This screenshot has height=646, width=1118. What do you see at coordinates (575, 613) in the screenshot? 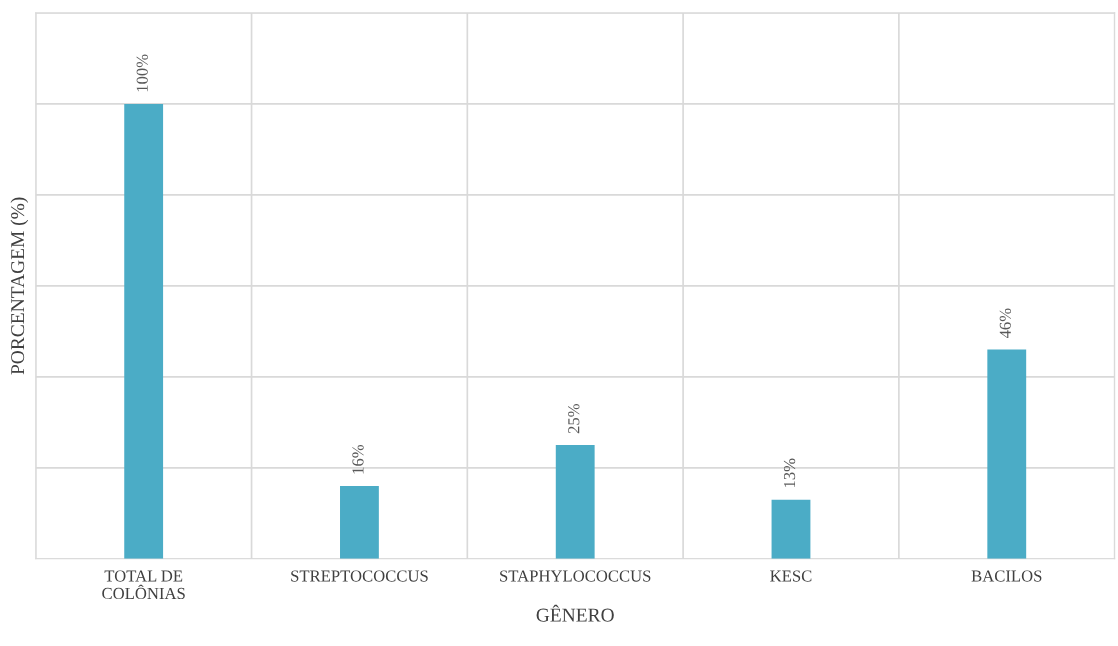
I see `x-axis-title: GÊNERO` at bounding box center [575, 613].